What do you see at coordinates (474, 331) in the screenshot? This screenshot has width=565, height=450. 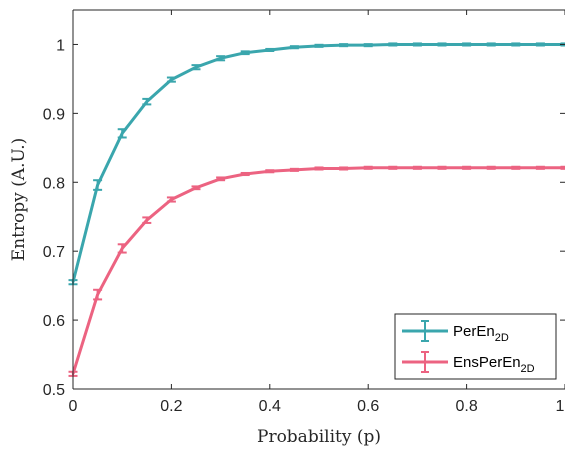 I see `legend-label-main: PerEn` at bounding box center [474, 331].